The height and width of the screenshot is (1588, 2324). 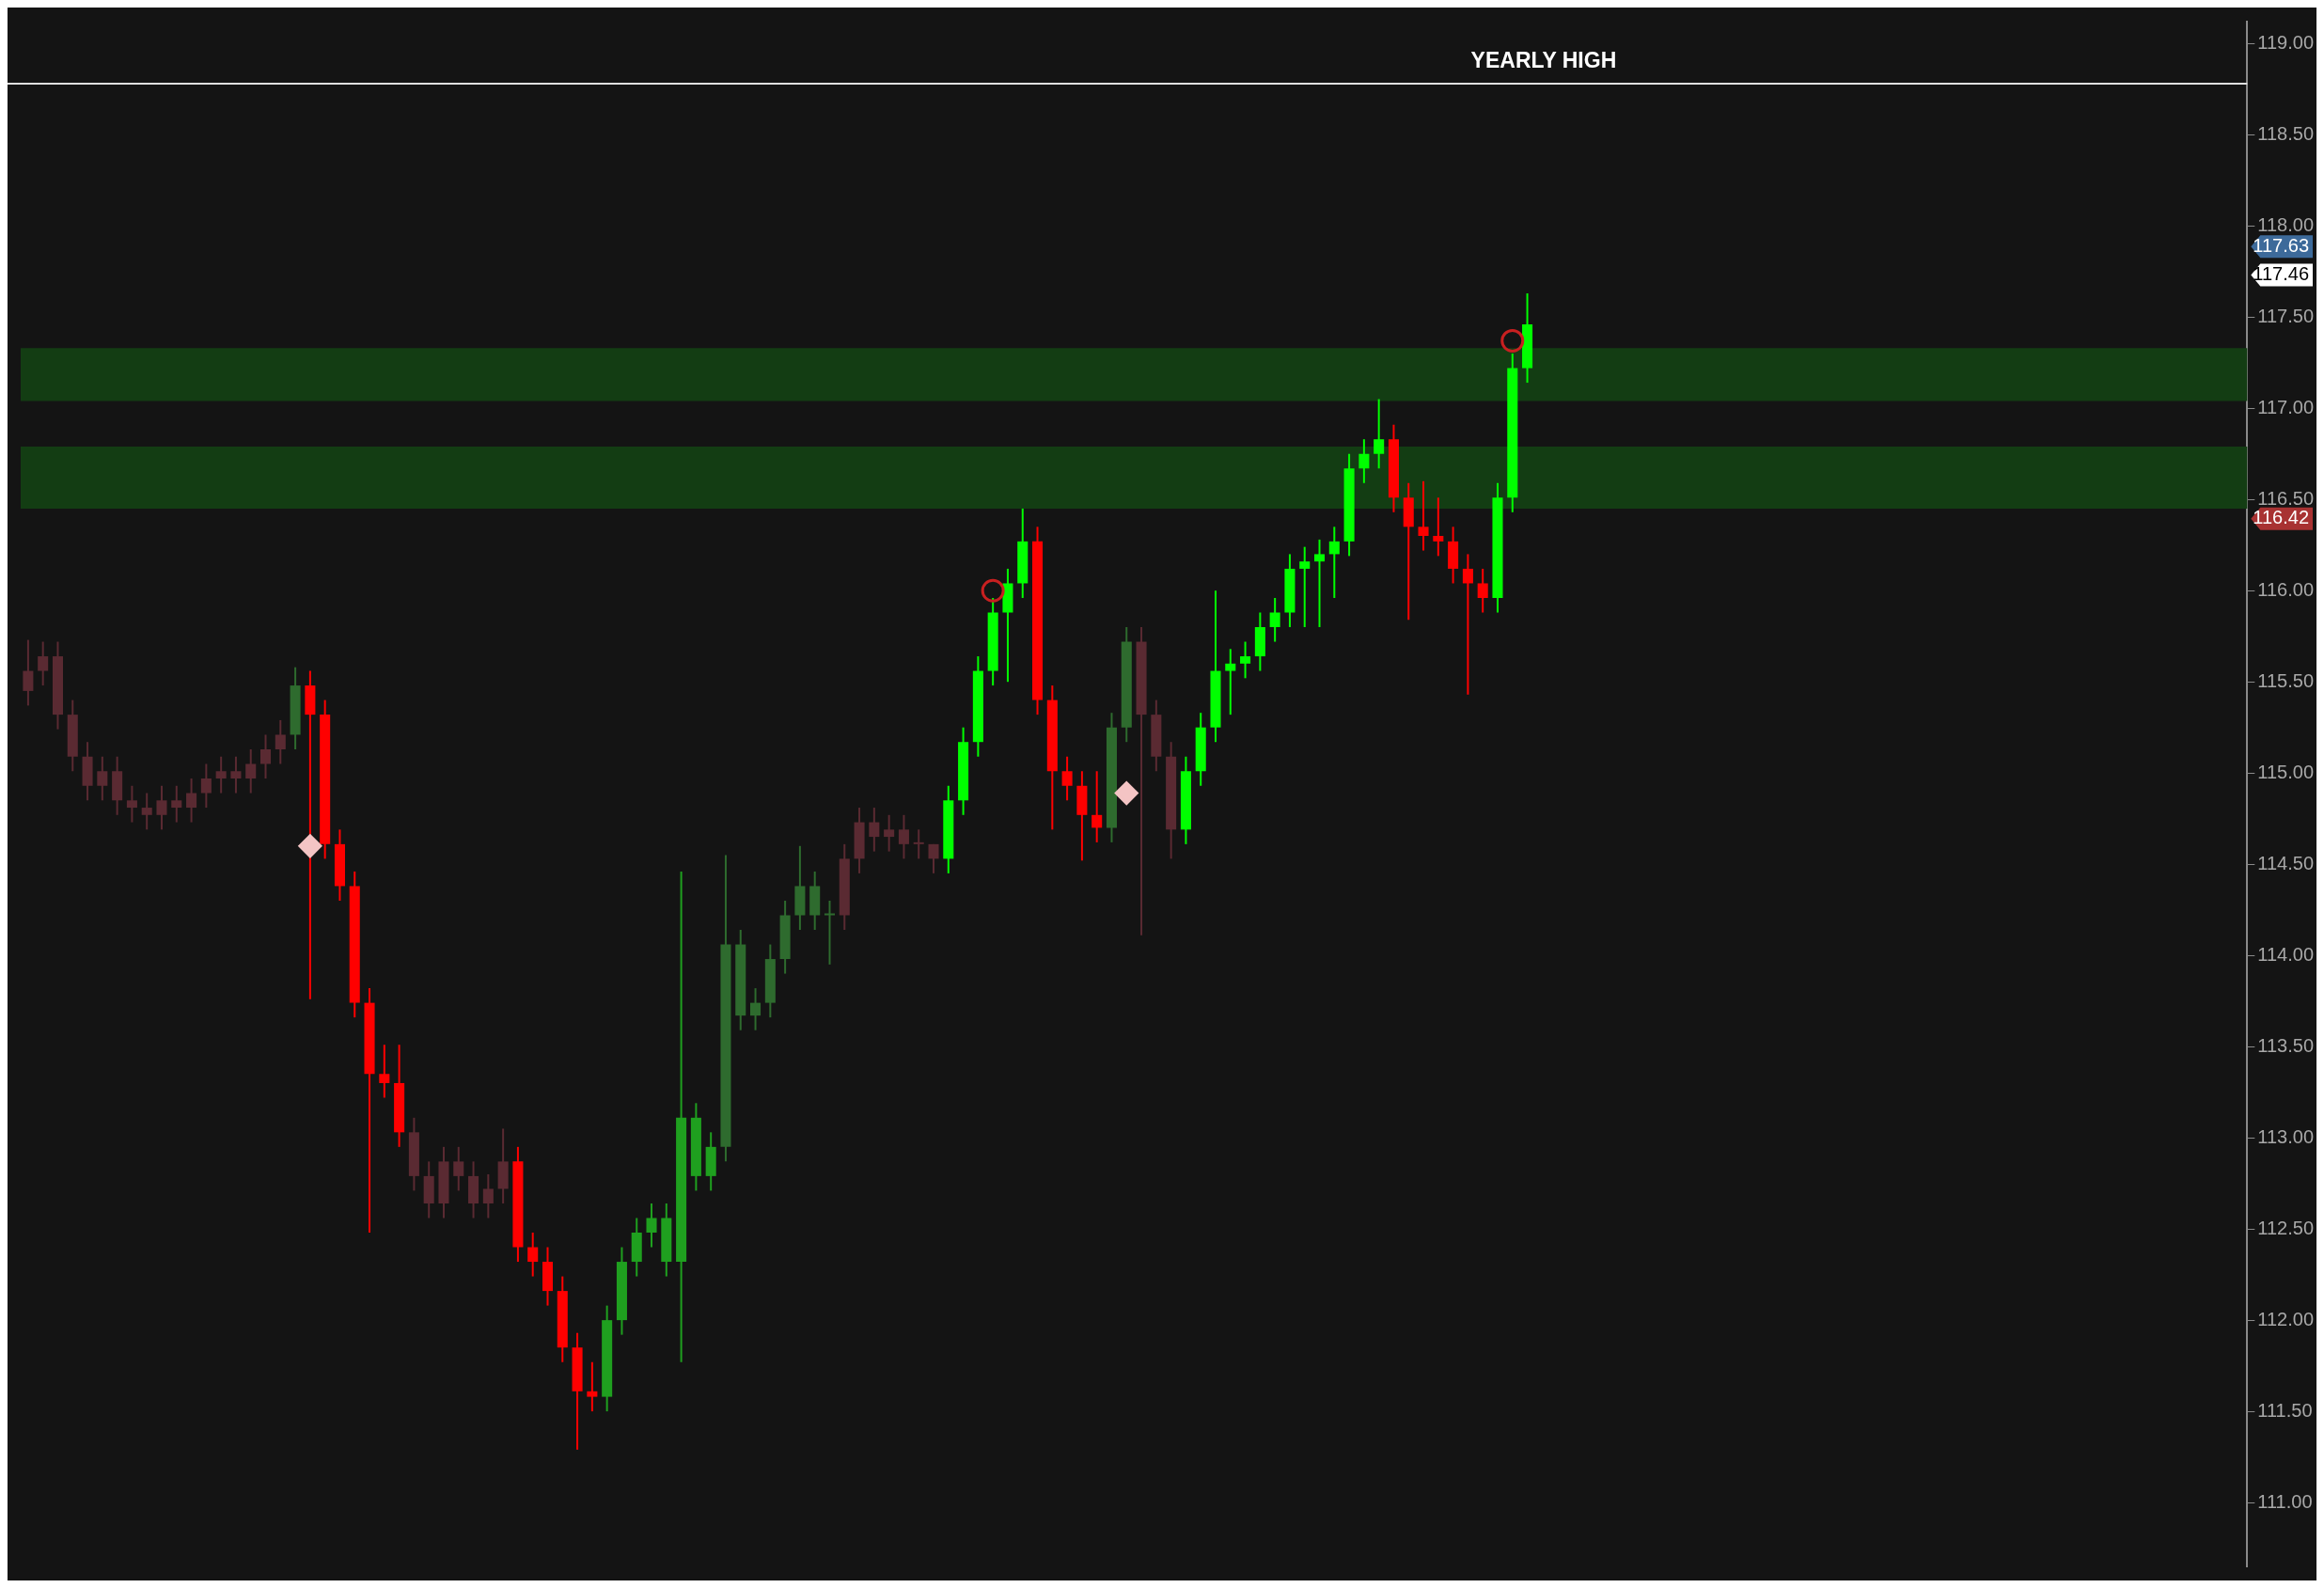 I want to click on y-tick-label: 118.00, so click(x=2285, y=224).